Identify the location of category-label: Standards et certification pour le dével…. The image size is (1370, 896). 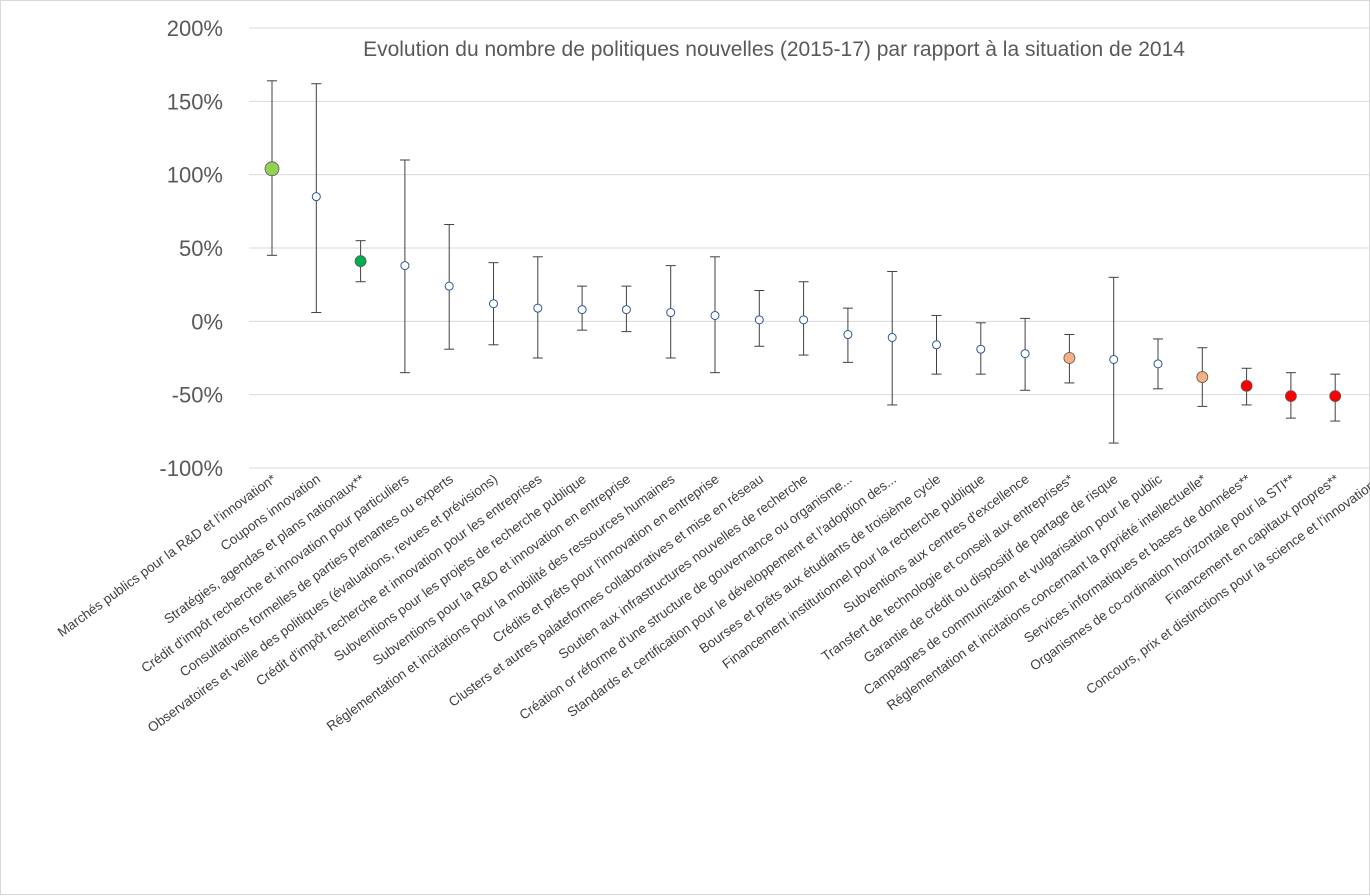
(731, 595).